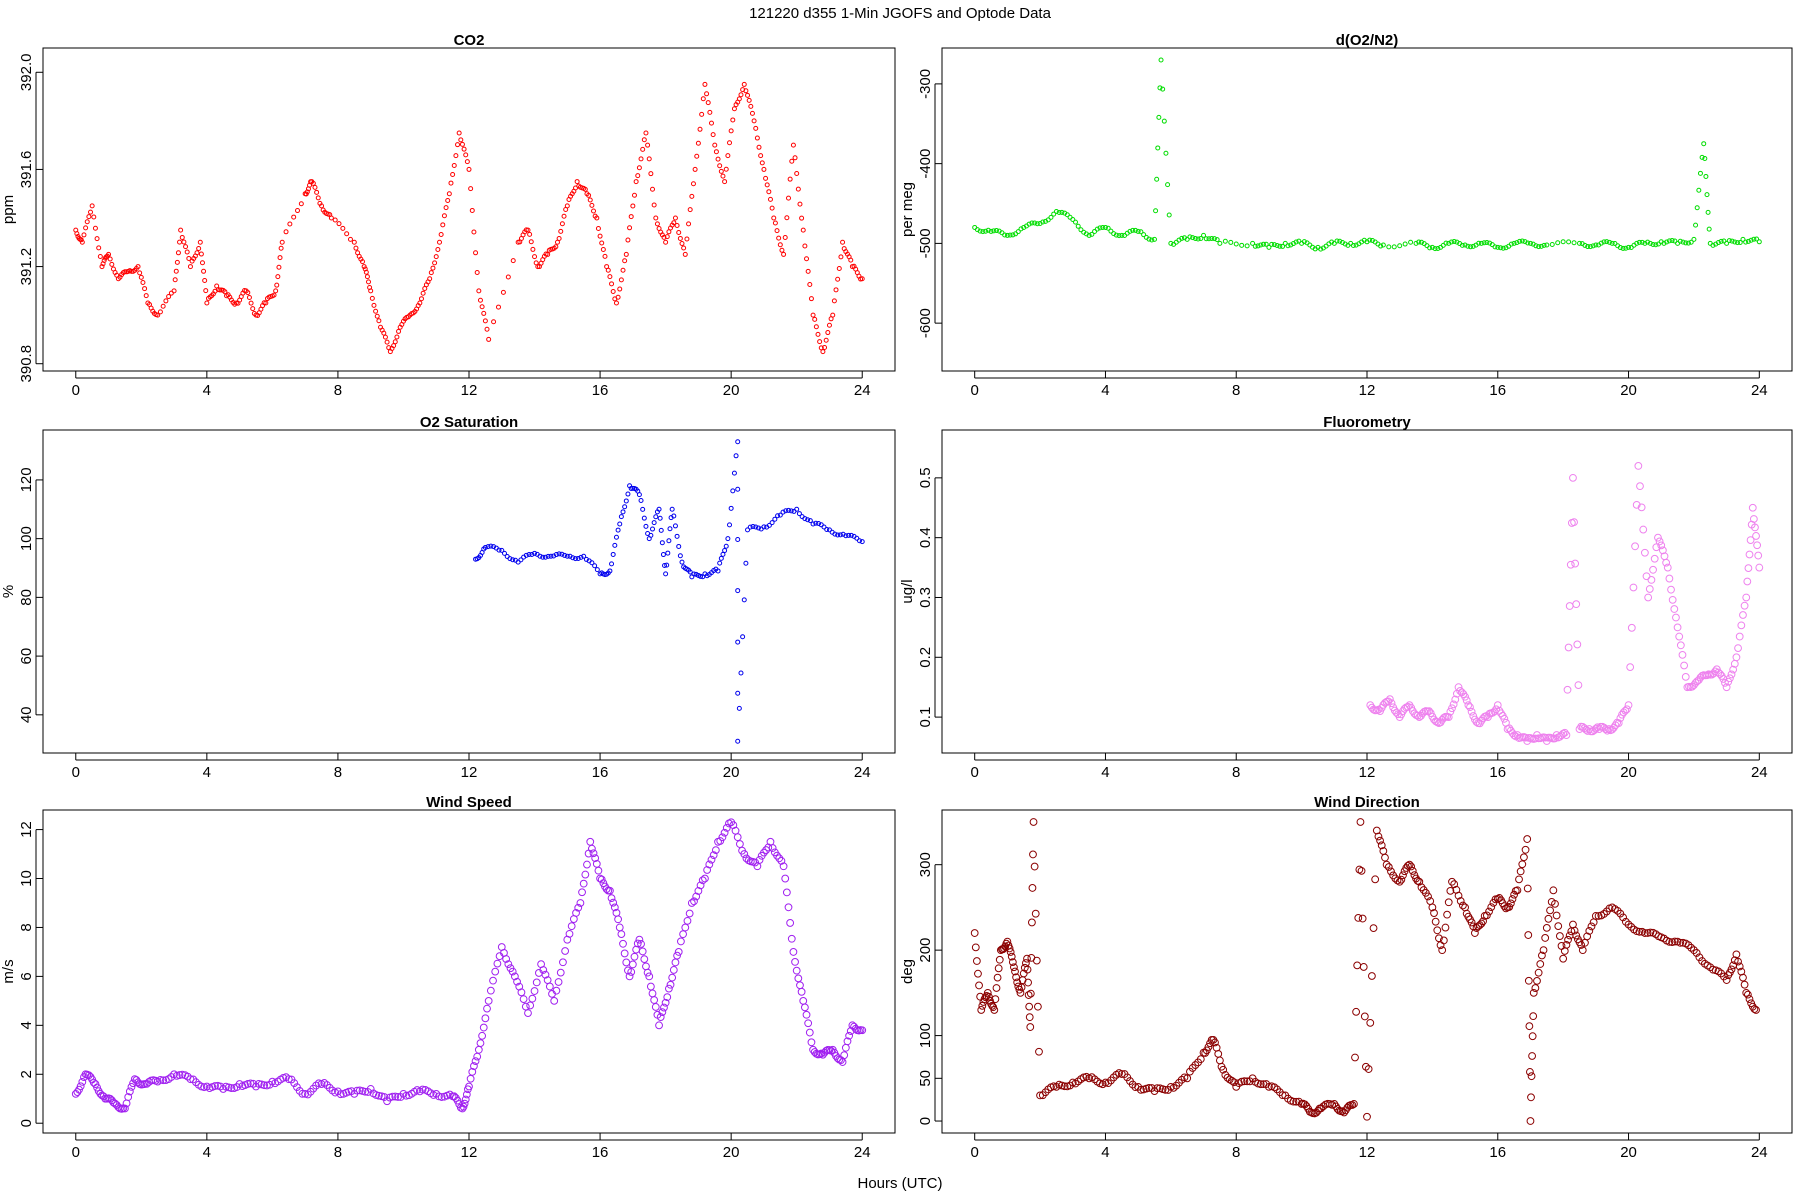  Describe the element at coordinates (26, 1074) in the screenshot. I see `wind-speed-y-tick-label: 2` at that location.